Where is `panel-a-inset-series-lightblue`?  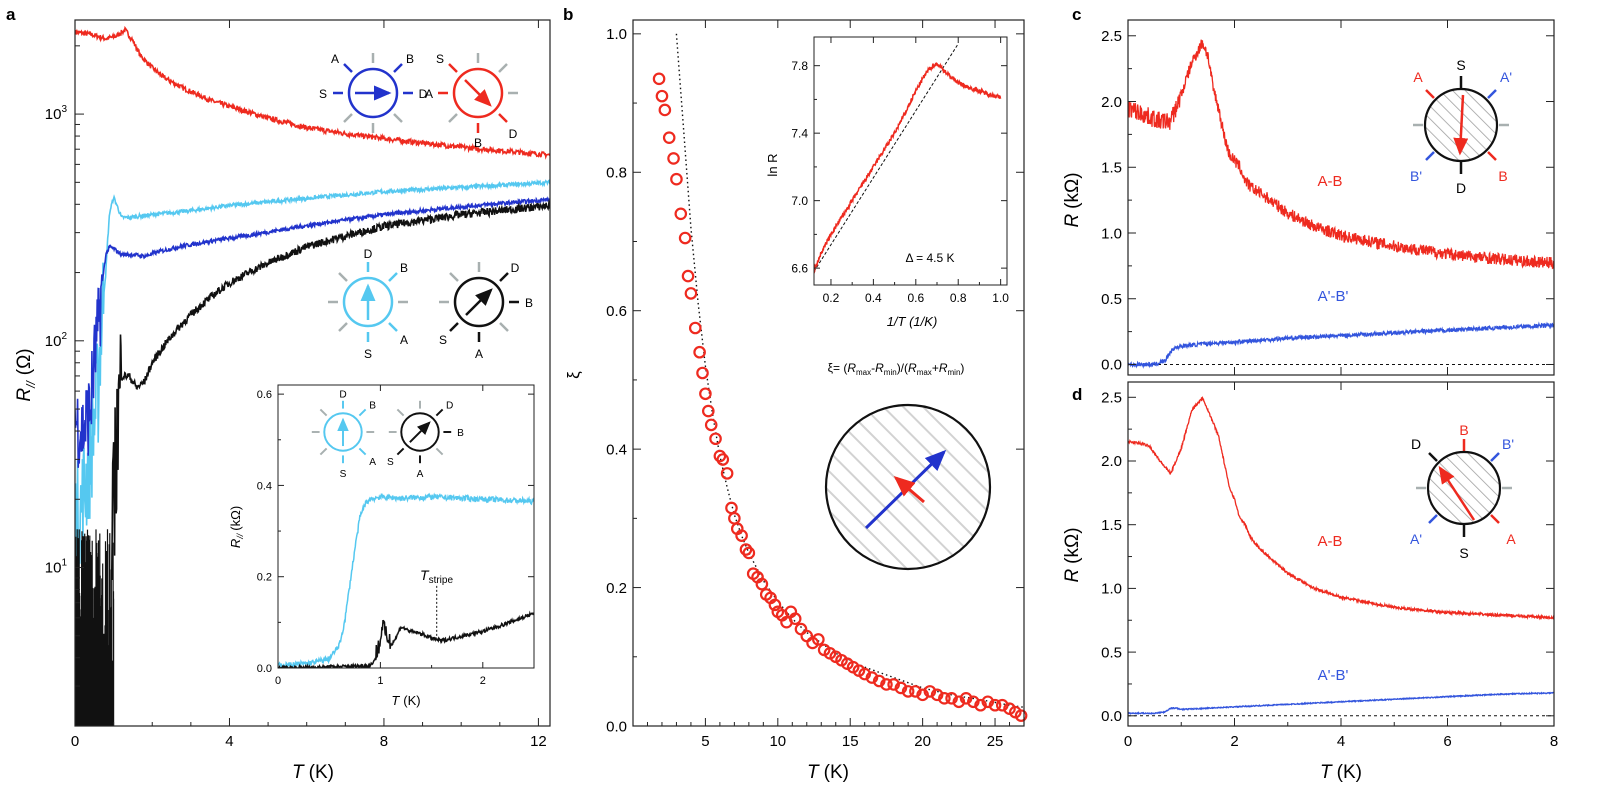
panel-a-inset-series-lightblue is located at coordinates (406, 580).